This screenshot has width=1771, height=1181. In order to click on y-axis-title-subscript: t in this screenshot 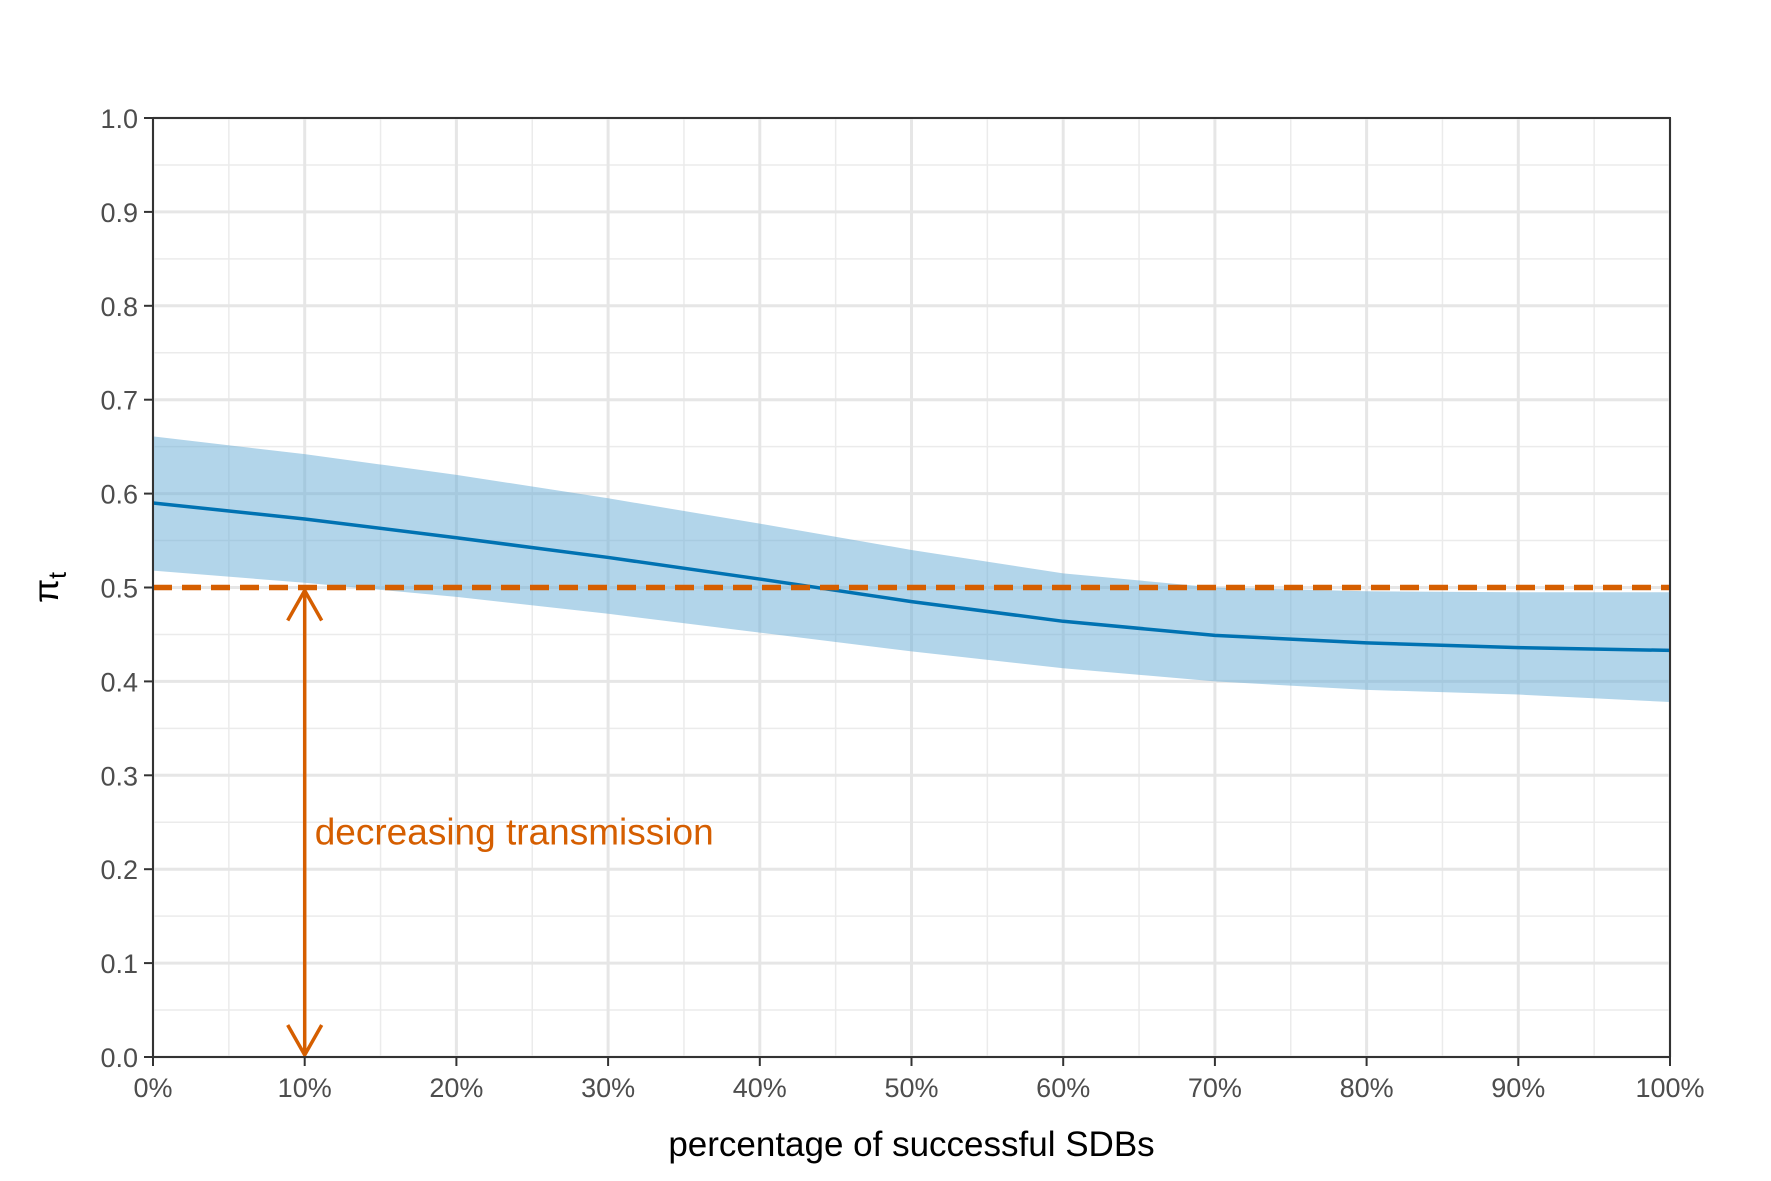, I will do `click(58, 575)`.